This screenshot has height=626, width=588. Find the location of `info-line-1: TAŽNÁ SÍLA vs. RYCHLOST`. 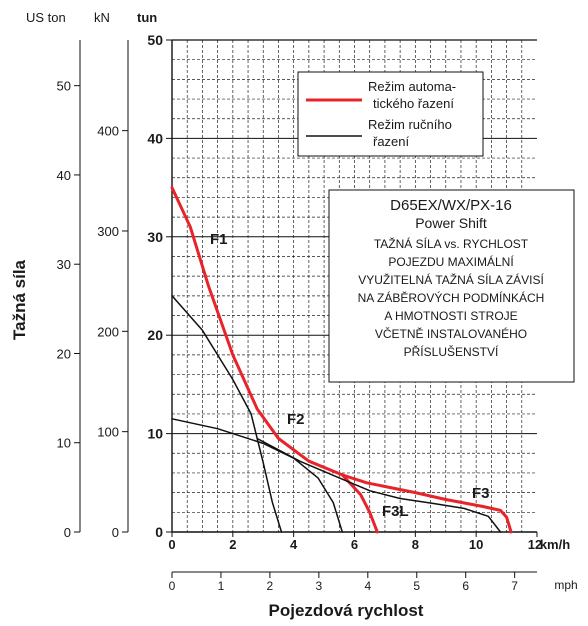

info-line-1: TAŽNÁ SÍLA vs. RYCHLOST is located at coordinates (451, 243).